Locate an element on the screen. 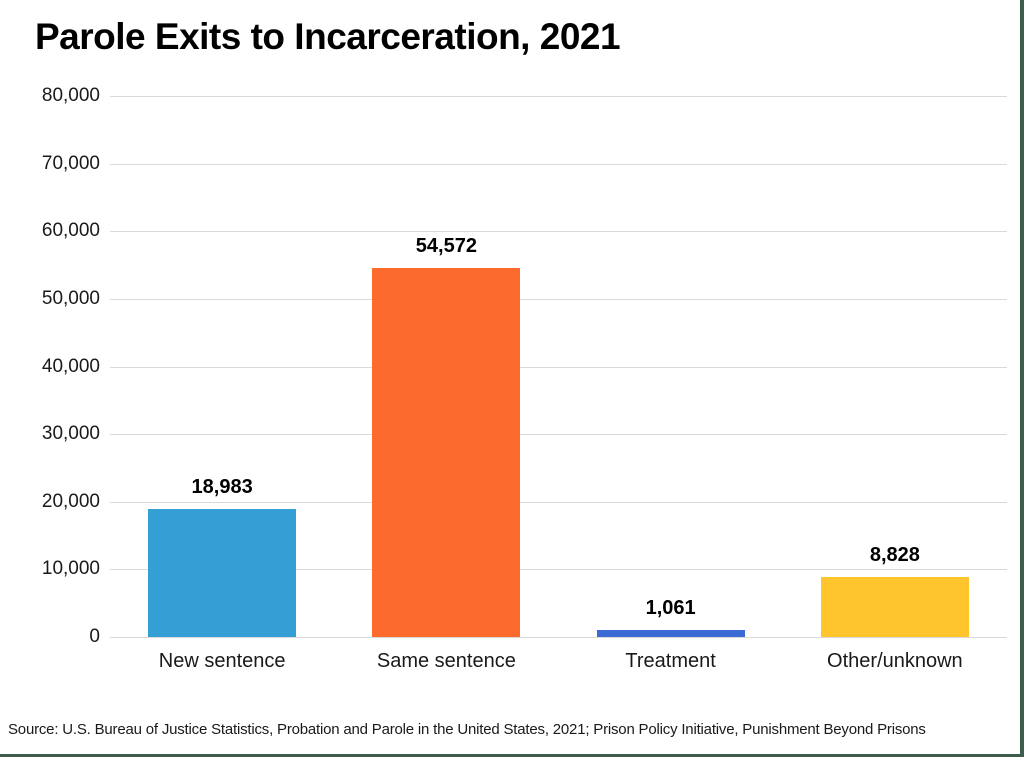  bar-other-unknown is located at coordinates (894, 607).